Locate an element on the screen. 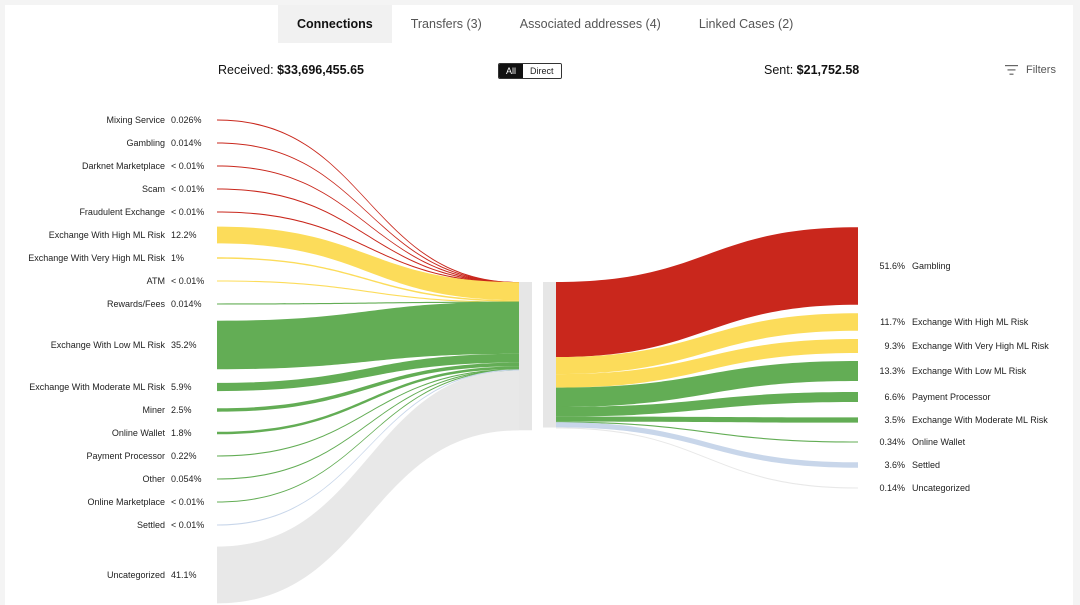  received-link-exchange-with-low-ml-risk is located at coordinates (368, 335).